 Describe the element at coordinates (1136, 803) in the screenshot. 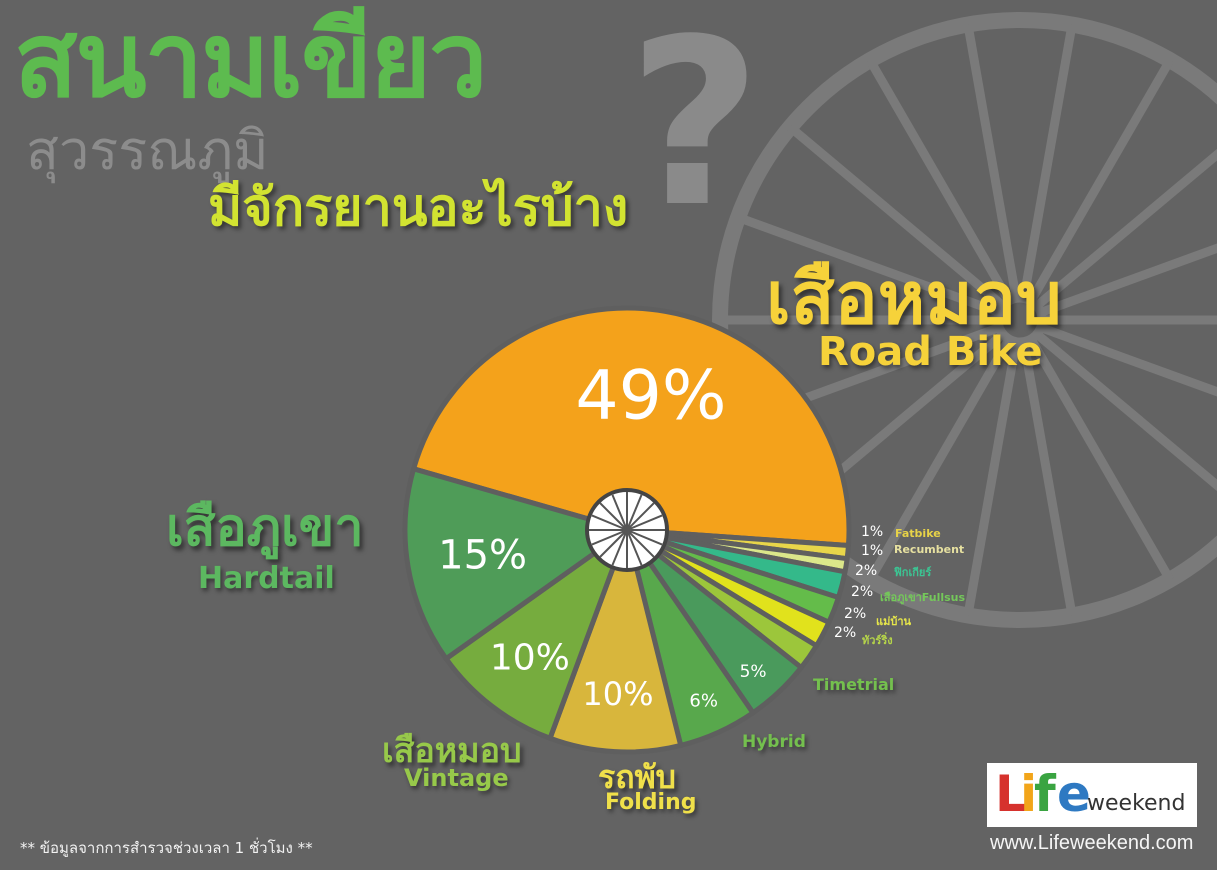

I see `logo-weekend-text: weekend` at that location.